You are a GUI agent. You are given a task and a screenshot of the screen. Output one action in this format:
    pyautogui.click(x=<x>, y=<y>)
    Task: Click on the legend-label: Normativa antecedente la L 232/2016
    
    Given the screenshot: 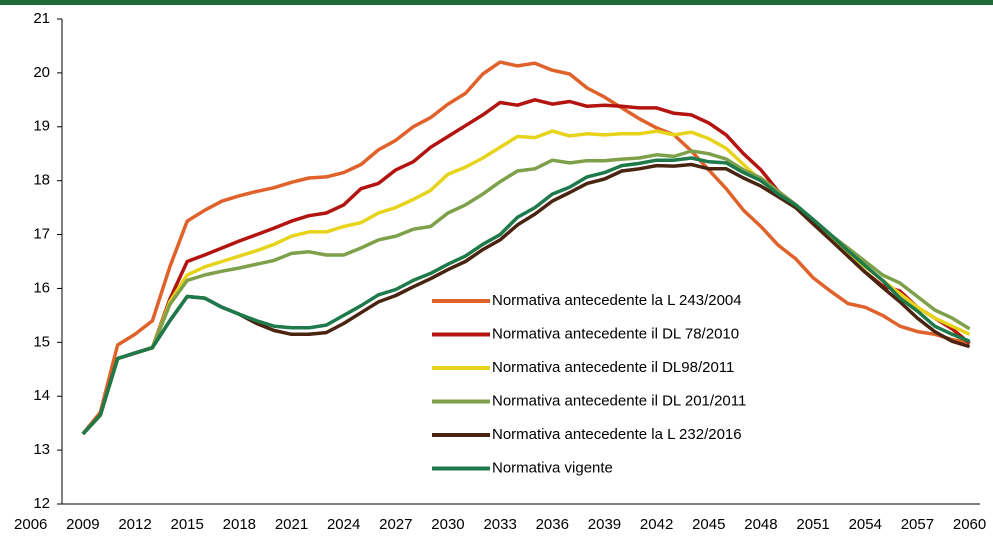 What is the action you would take?
    pyautogui.click(x=617, y=434)
    